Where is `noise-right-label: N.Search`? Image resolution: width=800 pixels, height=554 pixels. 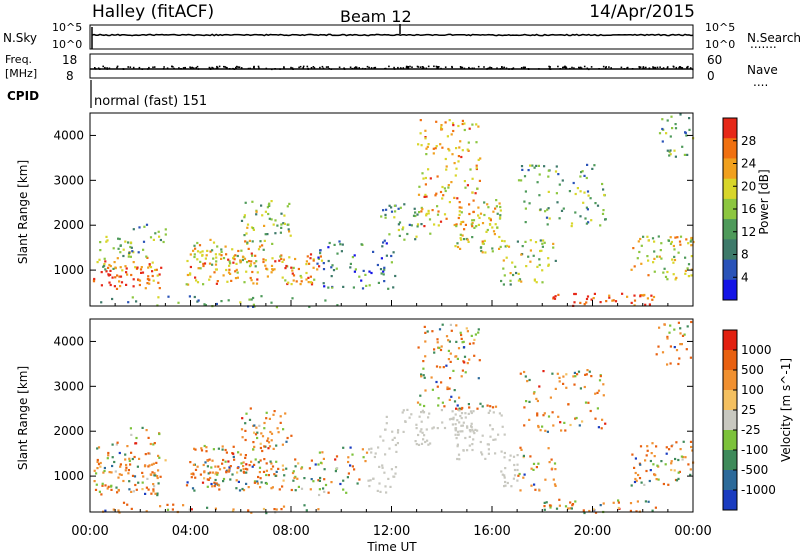 noise-right-label: N.Search is located at coordinates (773, 38).